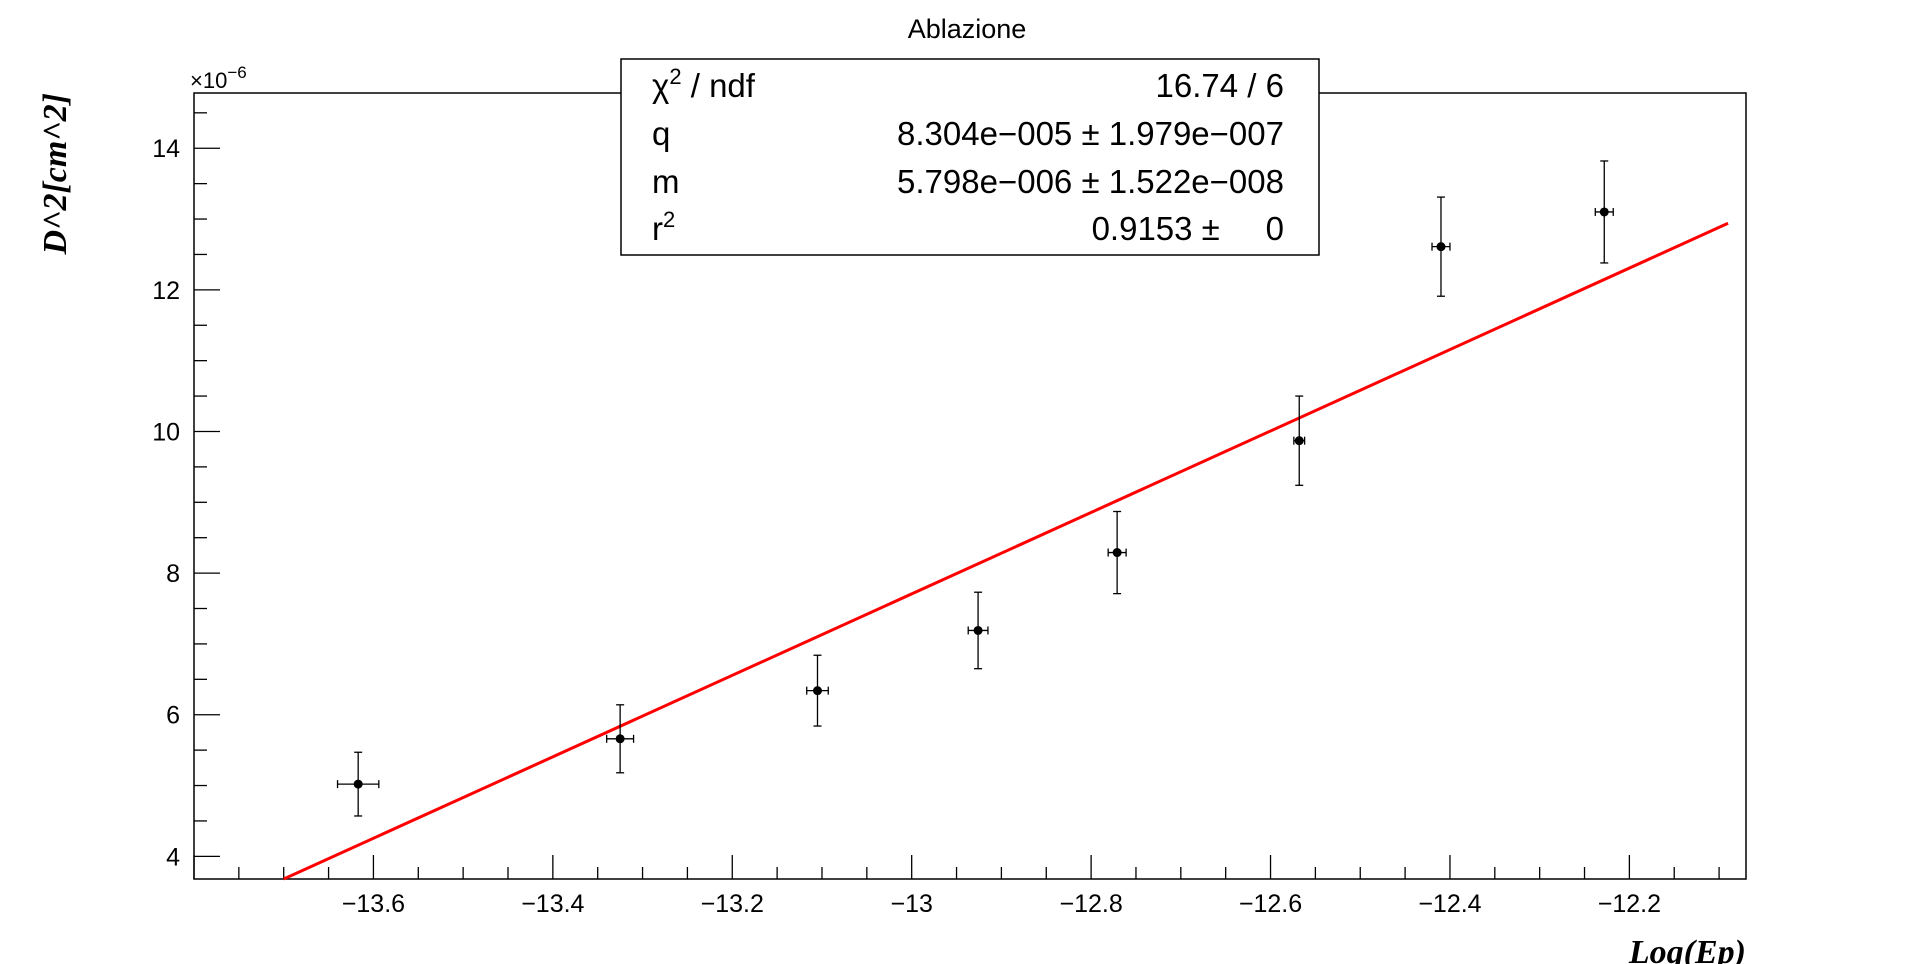 Image resolution: width=1911 pixels, height=964 pixels. What do you see at coordinates (967, 29) in the screenshot?
I see `chart-title: Ablazione` at bounding box center [967, 29].